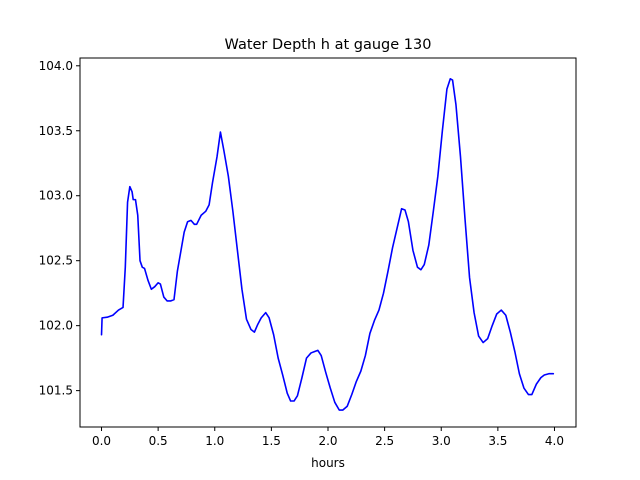 Image resolution: width=640 pixels, height=480 pixels. I want to click on y-axis: 101.5 102.0 102.5 103.0 103.5 104.0, so click(59, 228).